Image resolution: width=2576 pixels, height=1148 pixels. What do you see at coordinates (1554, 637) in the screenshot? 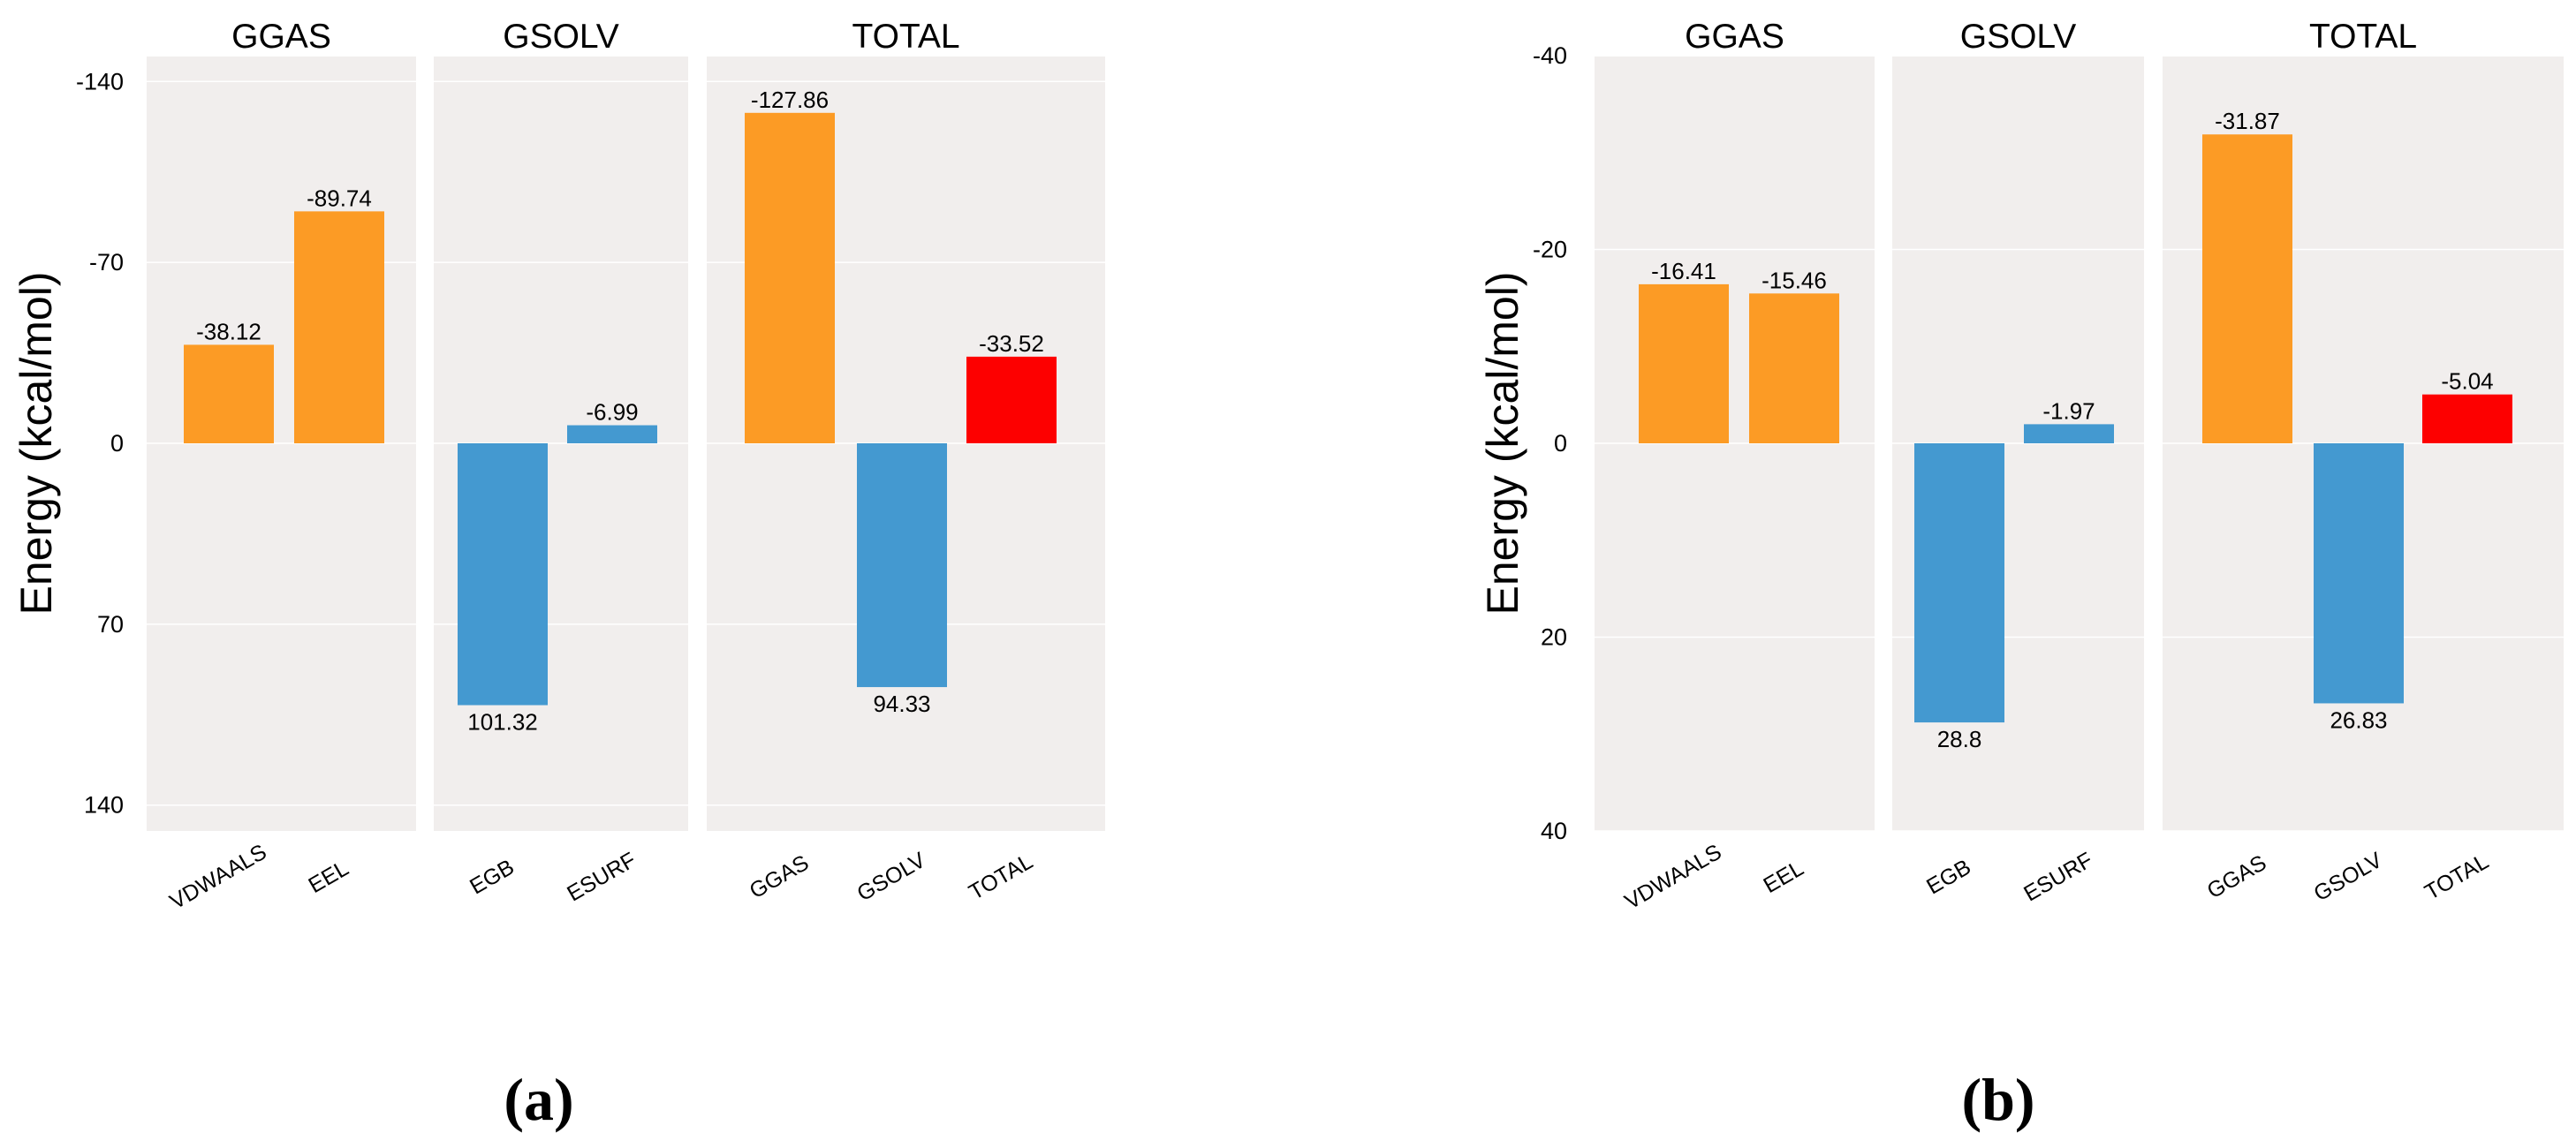
I see `y-tick-label: 20` at bounding box center [1554, 637].